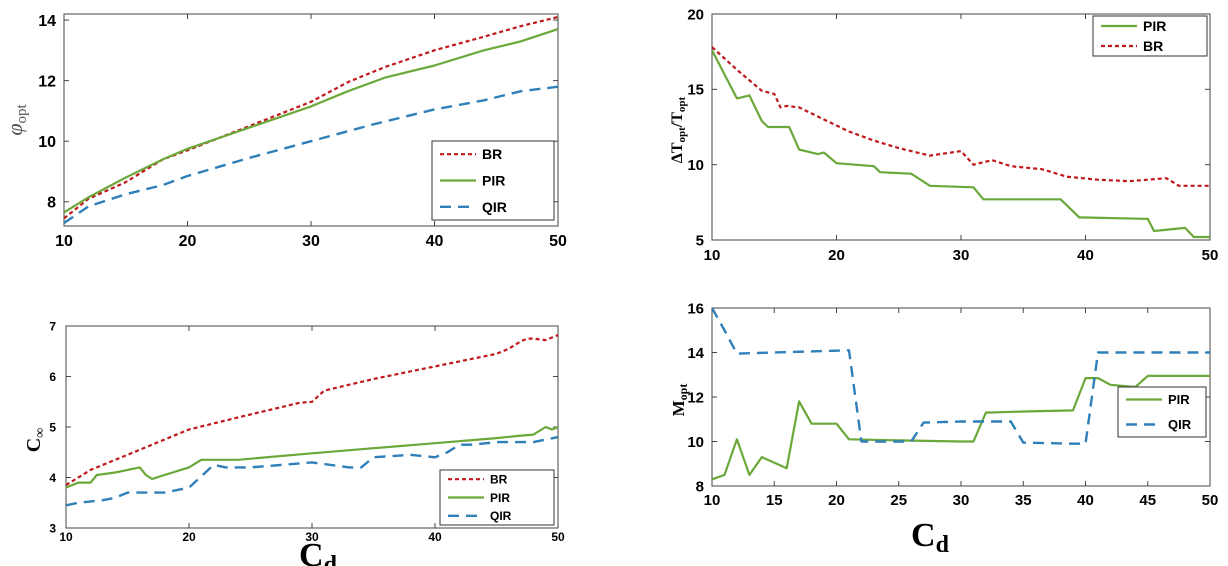  What do you see at coordinates (52, 528) in the screenshot?
I see `y-tick-label: 3` at bounding box center [52, 528].